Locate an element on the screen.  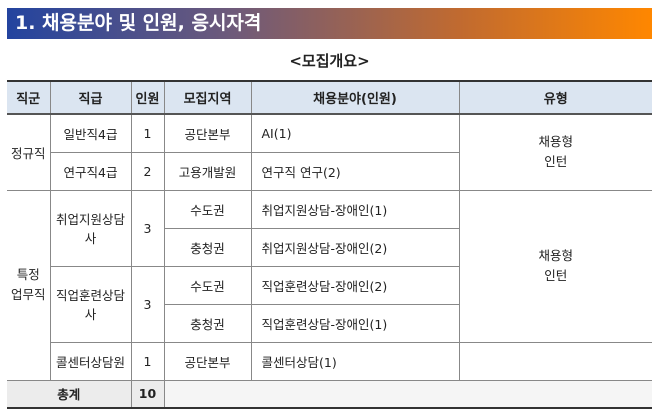
field: 연구직 연구(2) is located at coordinates (354, 171).